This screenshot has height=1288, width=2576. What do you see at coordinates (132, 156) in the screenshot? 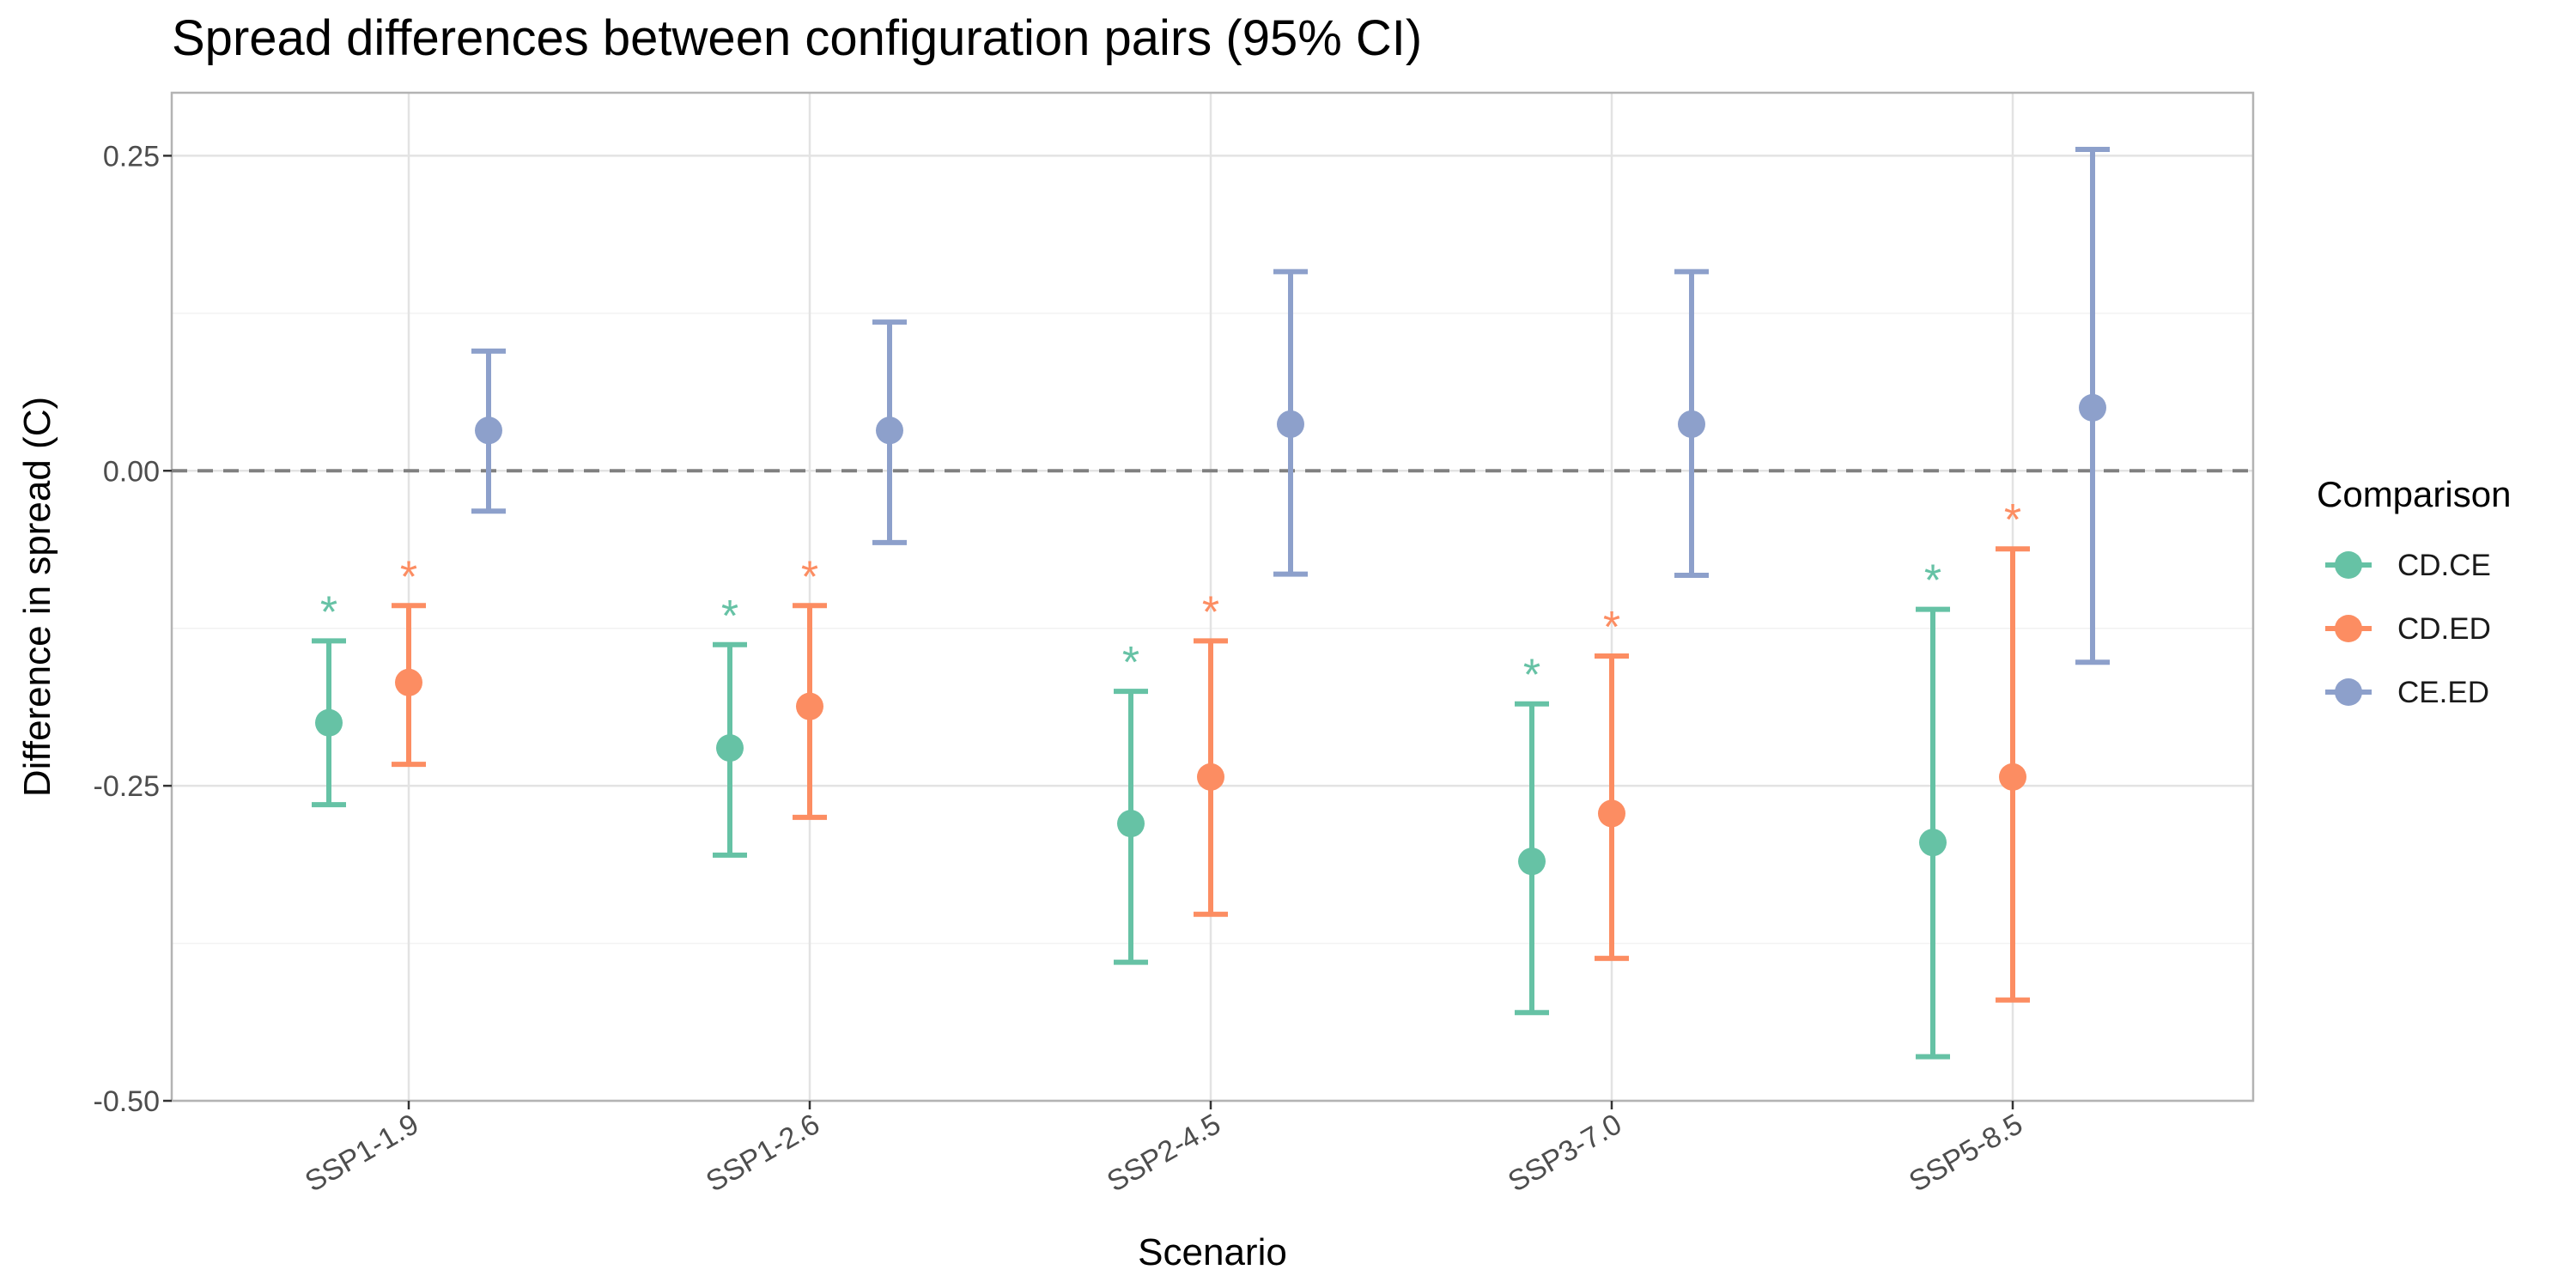
I see `y-tick-label: 0.25` at bounding box center [132, 156].